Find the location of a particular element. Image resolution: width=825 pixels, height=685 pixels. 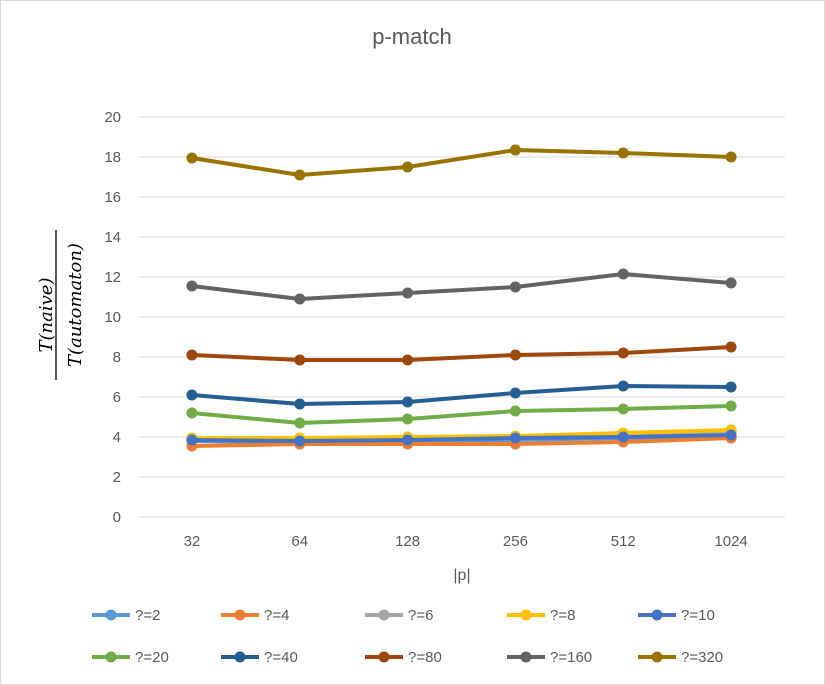

legend: ?=2 ?=4 ?=6 ?=8 ?=10 ?=20 ?=40 ?=80 ?=160 ?=320 is located at coordinates (407, 636).